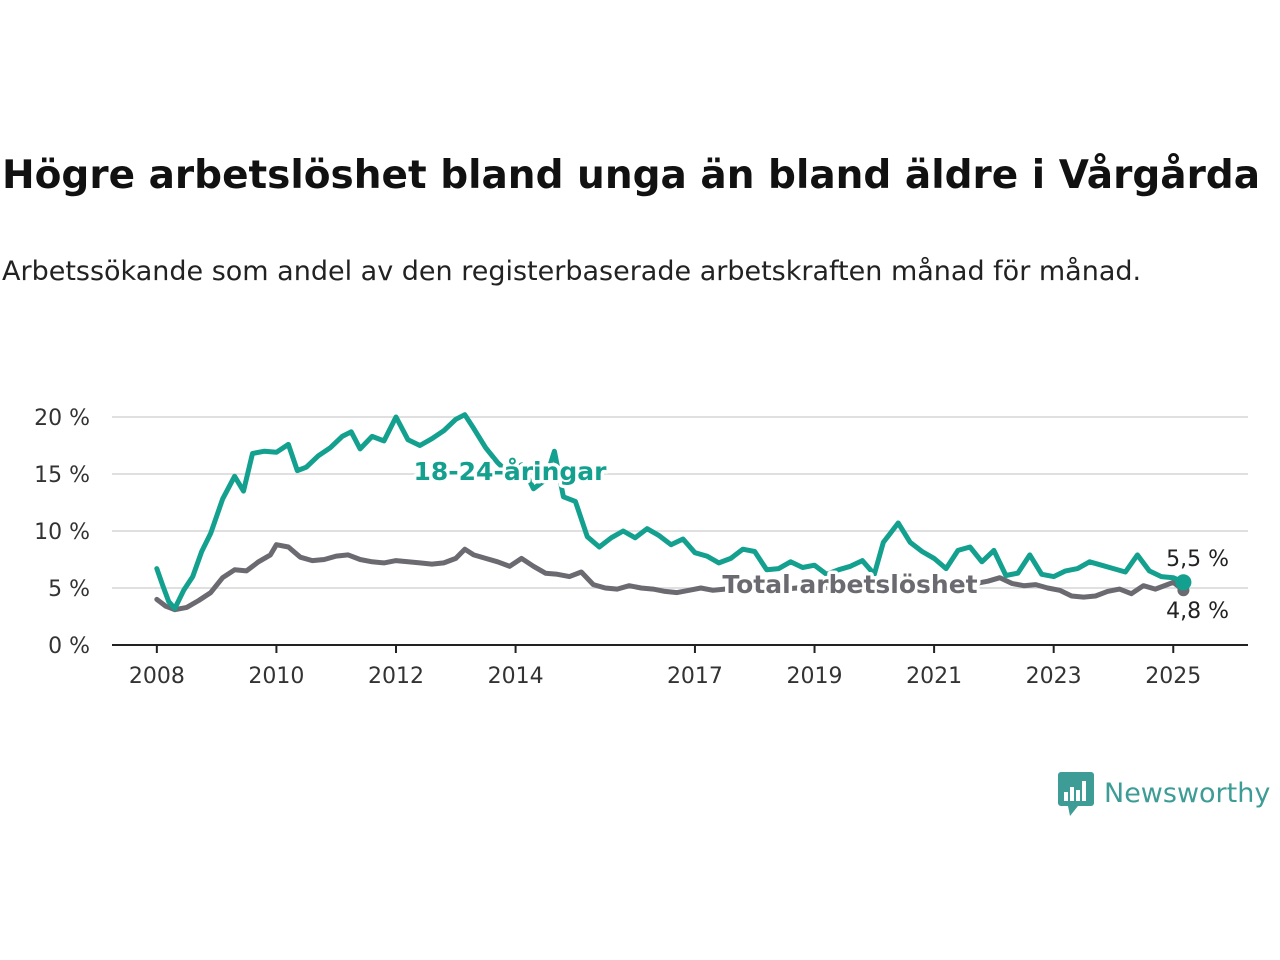 The width and height of the screenshot is (1280, 960). What do you see at coordinates (1173, 676) in the screenshot?
I see `x-tick-label: 2025` at bounding box center [1173, 676].